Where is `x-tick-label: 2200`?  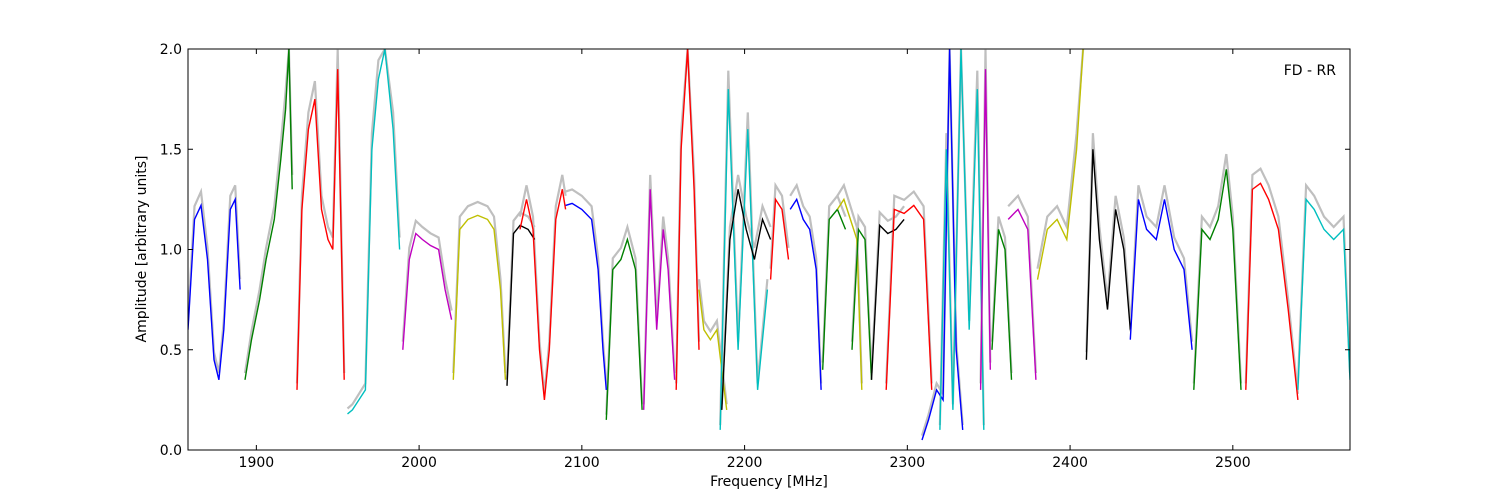
x-tick-label: 2200 is located at coordinates (745, 463).